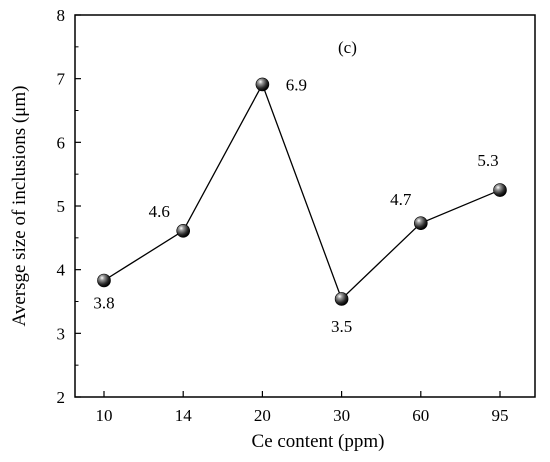 The width and height of the screenshot is (550, 462). I want to click on data-label: 5.3, so click(487, 160).